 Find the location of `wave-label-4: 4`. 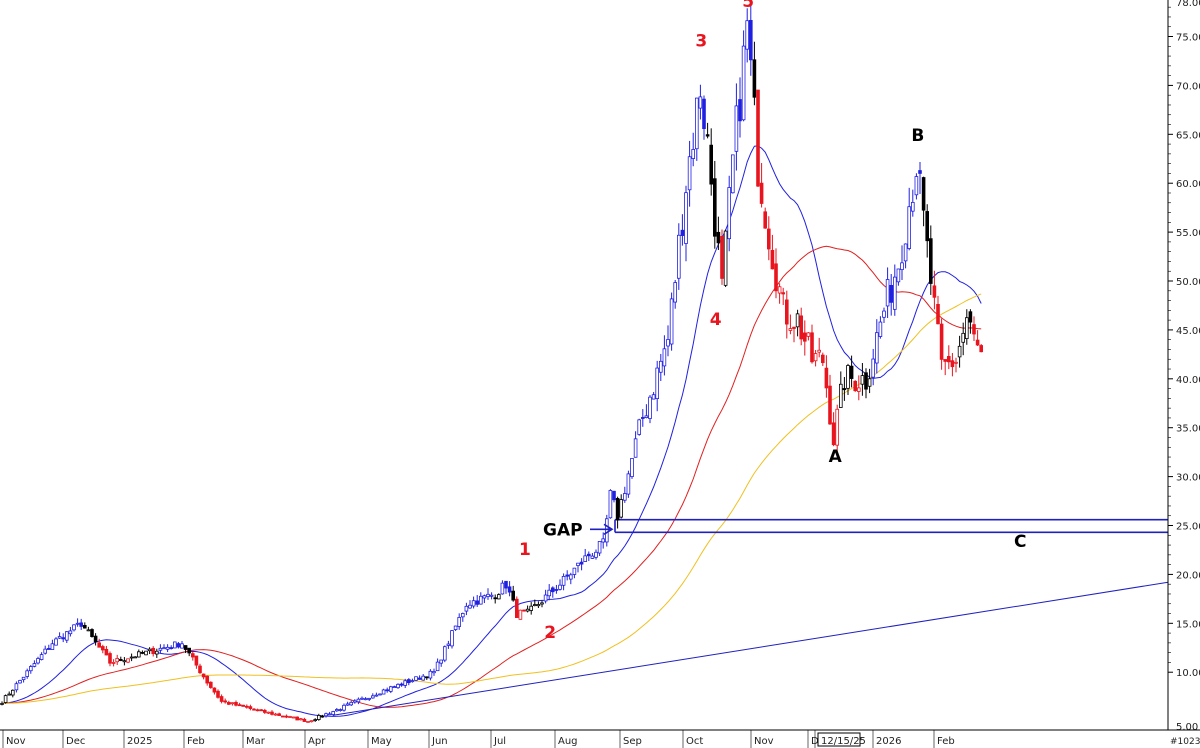

wave-label-4: 4 is located at coordinates (716, 320).